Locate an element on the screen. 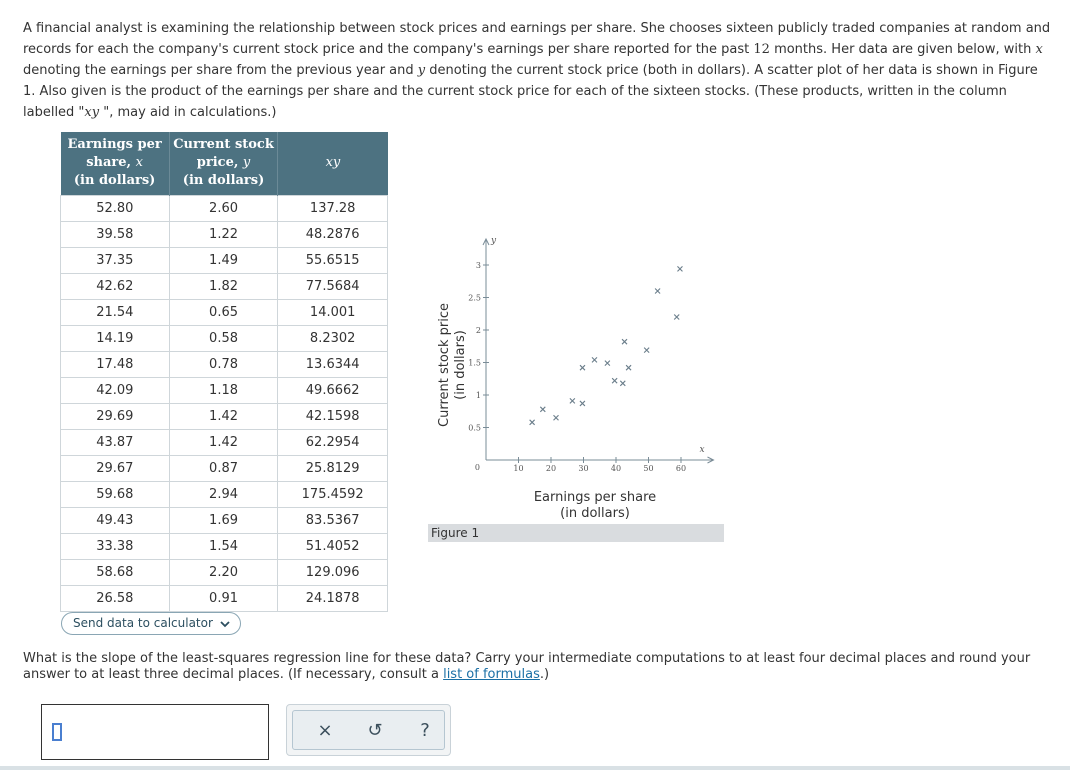 The width and height of the screenshot is (1070, 770). y-axis-label-line1: Current stock price is located at coordinates (444, 365).